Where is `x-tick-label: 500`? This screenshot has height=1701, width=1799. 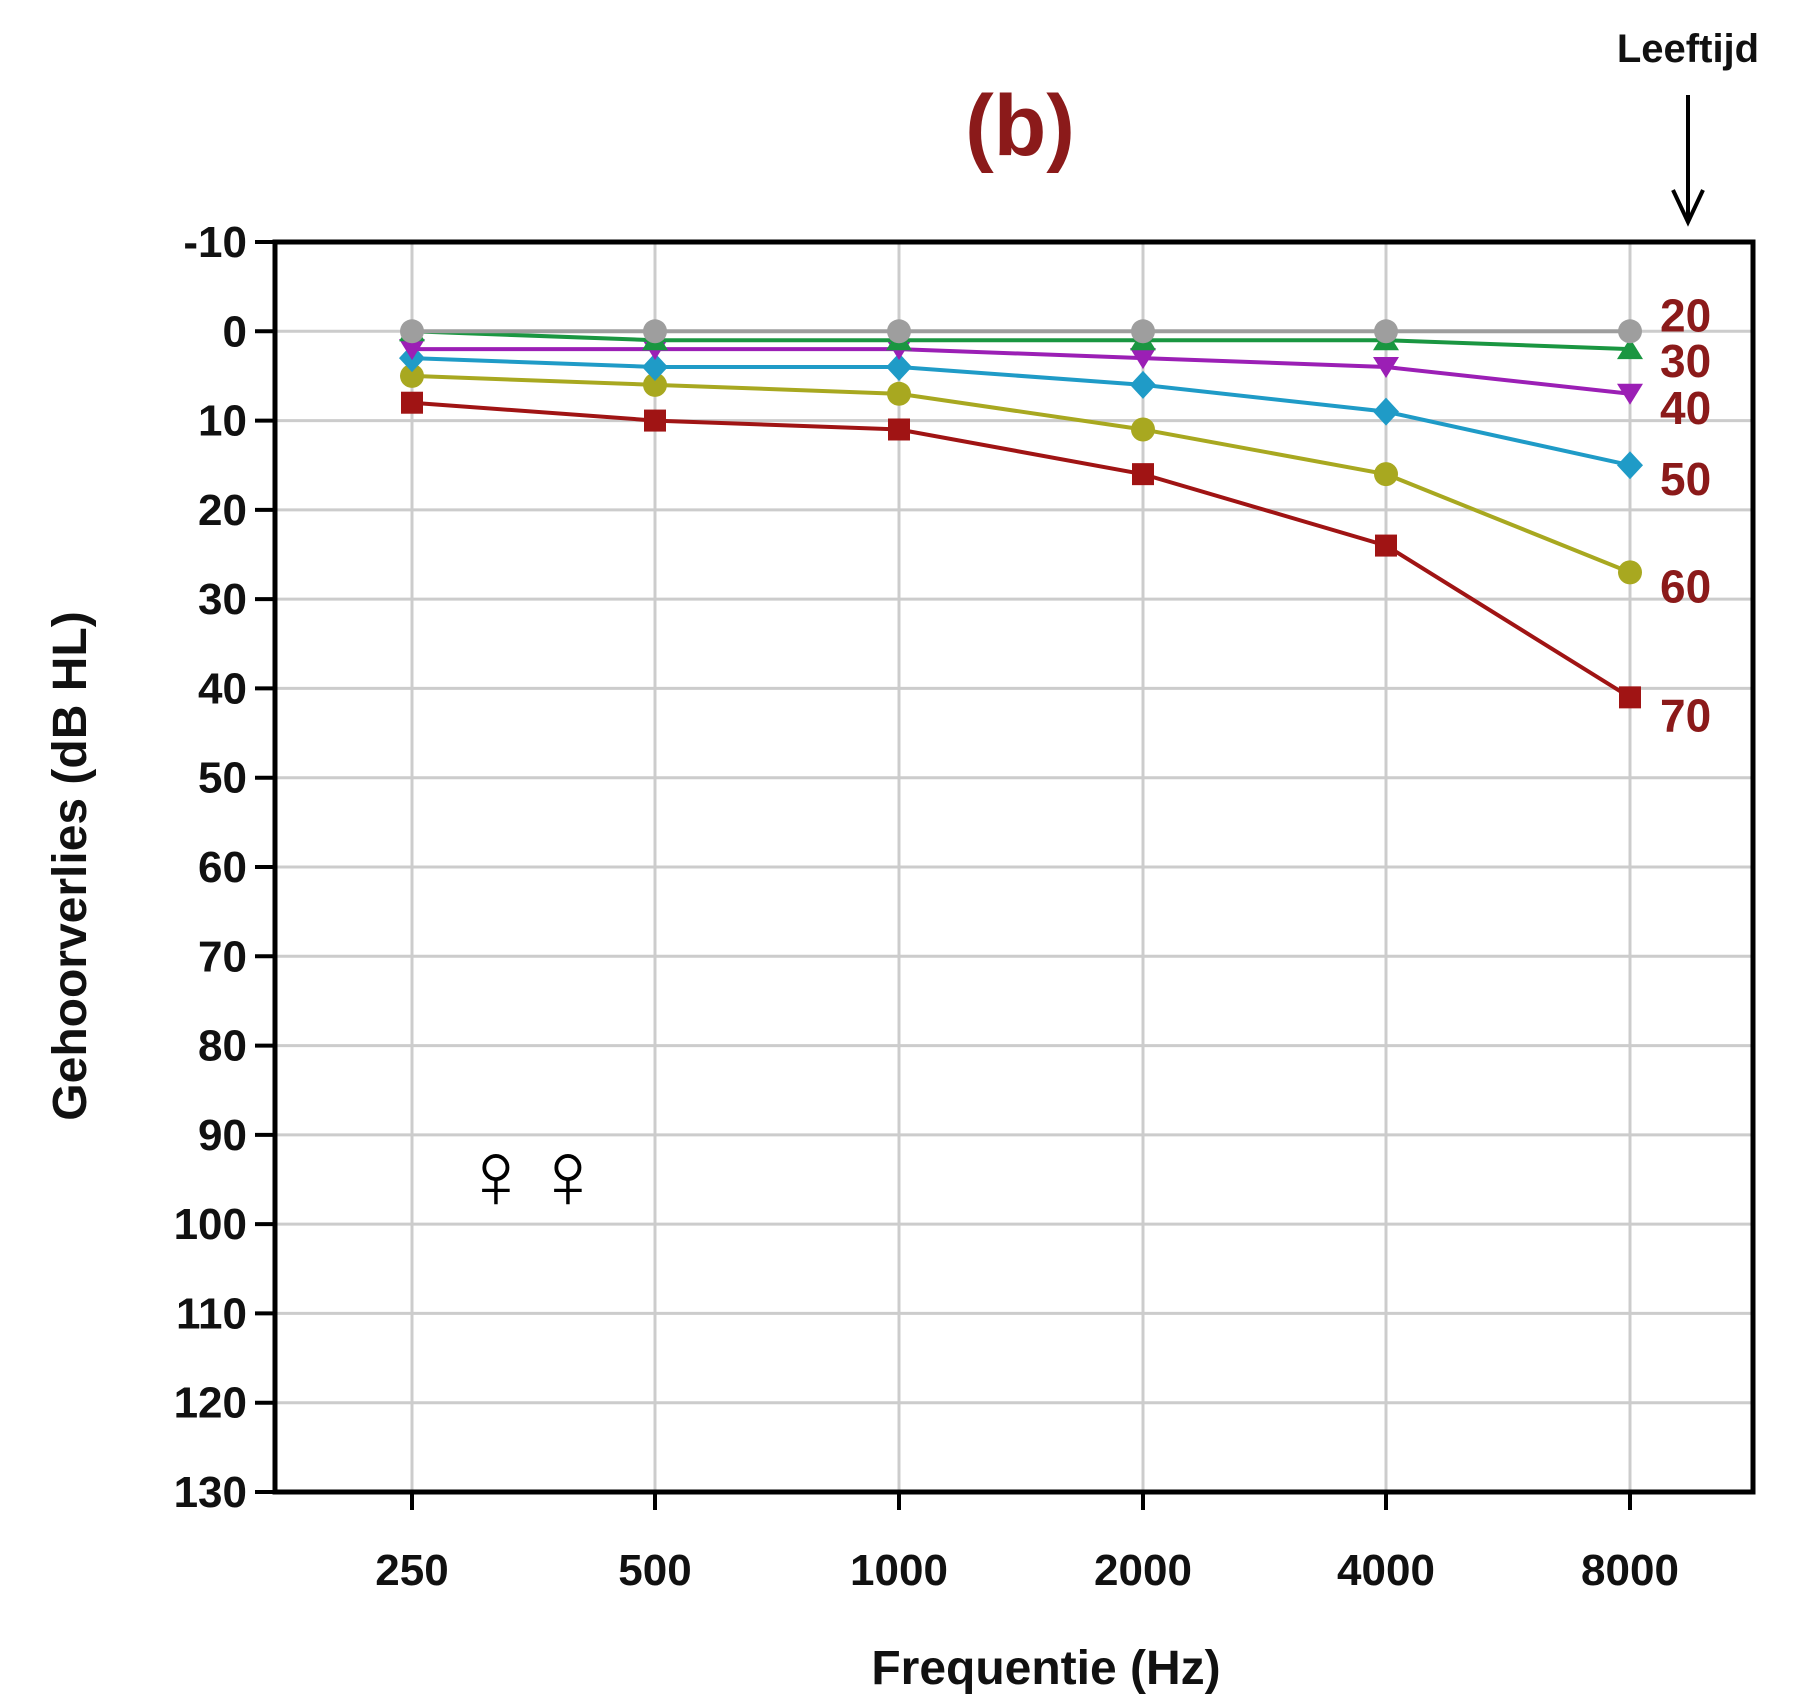 x-tick-label: 500 is located at coordinates (654, 1570).